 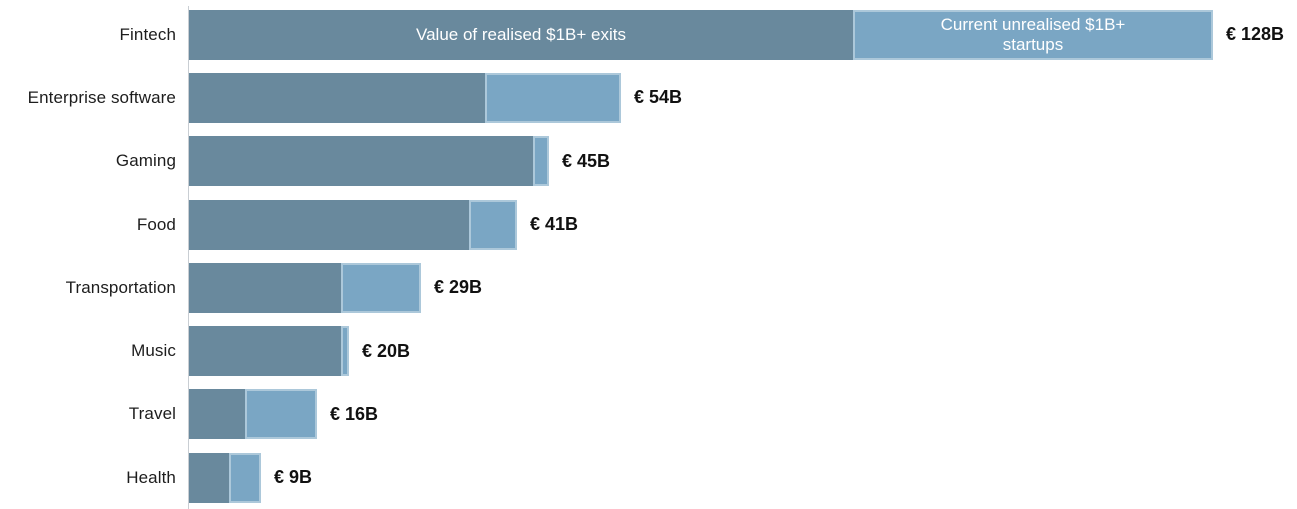 What do you see at coordinates (648, 161) in the screenshot?
I see `bar-row: Gaming € 45B` at bounding box center [648, 161].